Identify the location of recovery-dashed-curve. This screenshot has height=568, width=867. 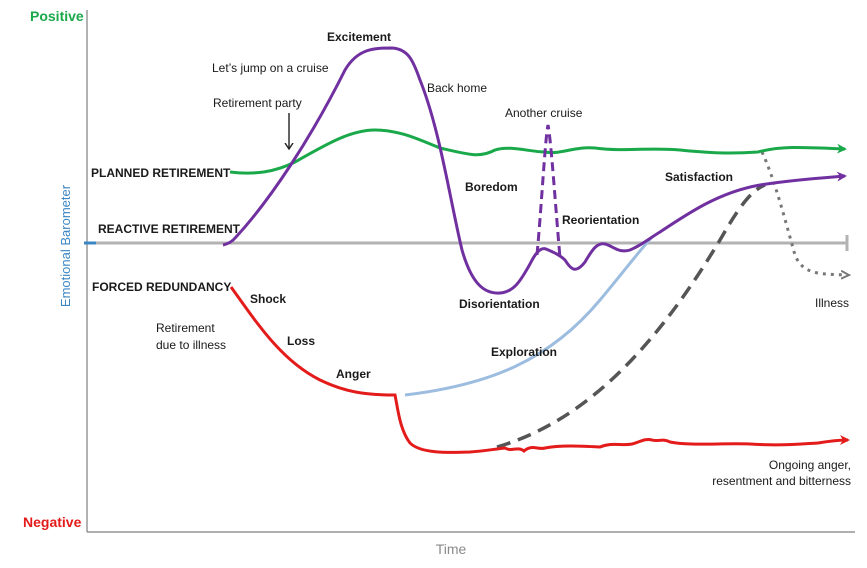
(631, 316).